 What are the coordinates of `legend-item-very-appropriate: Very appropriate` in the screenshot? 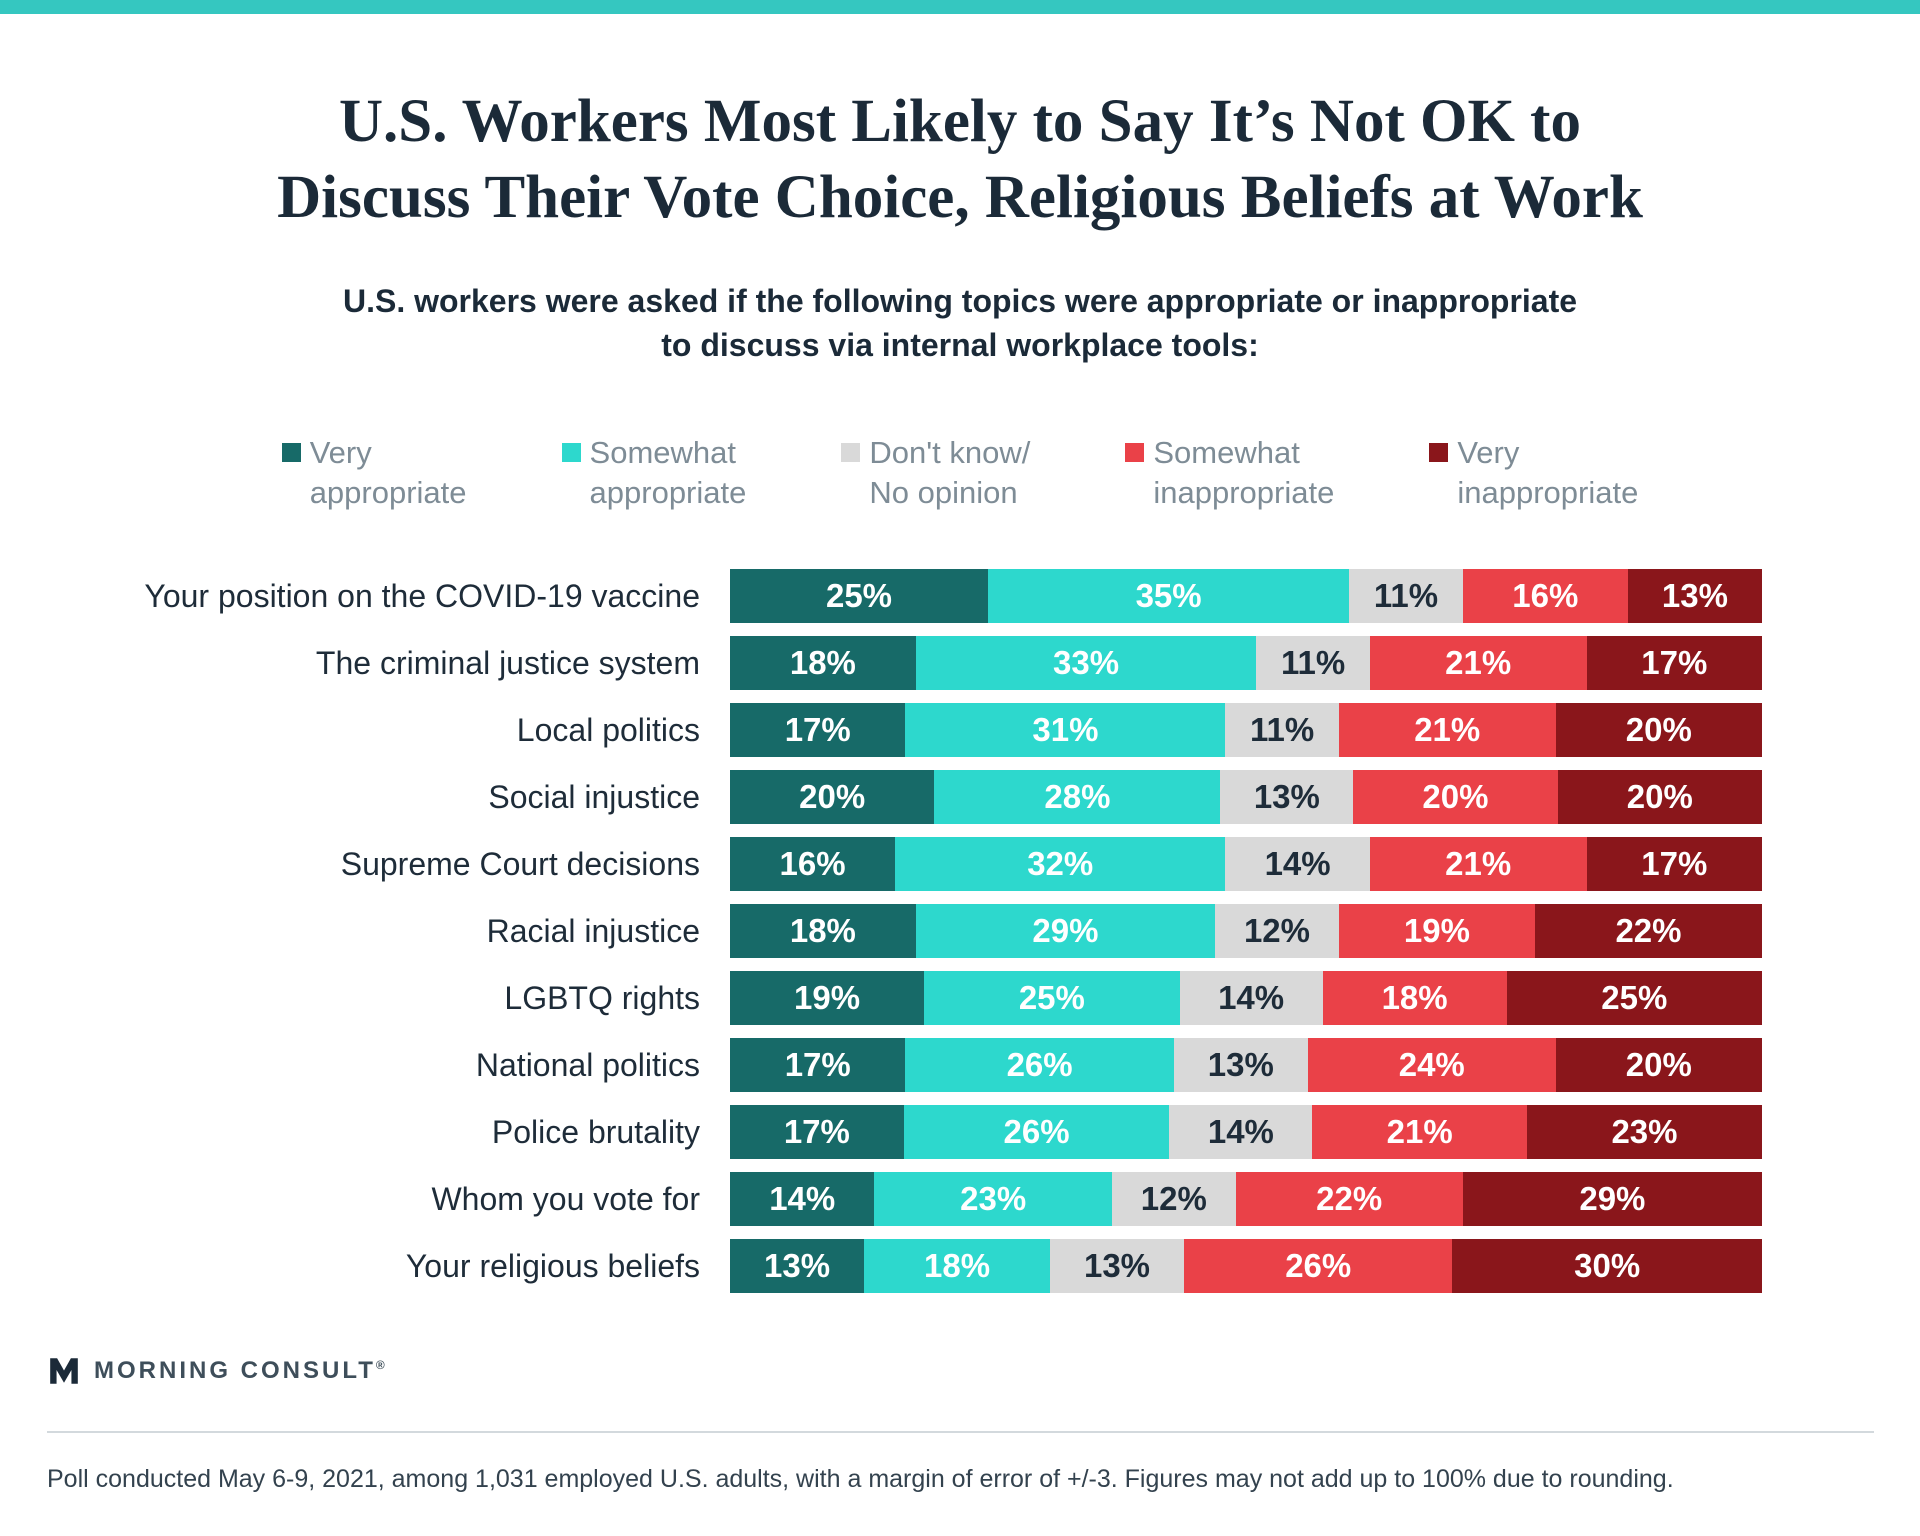 It's located at (374, 473).